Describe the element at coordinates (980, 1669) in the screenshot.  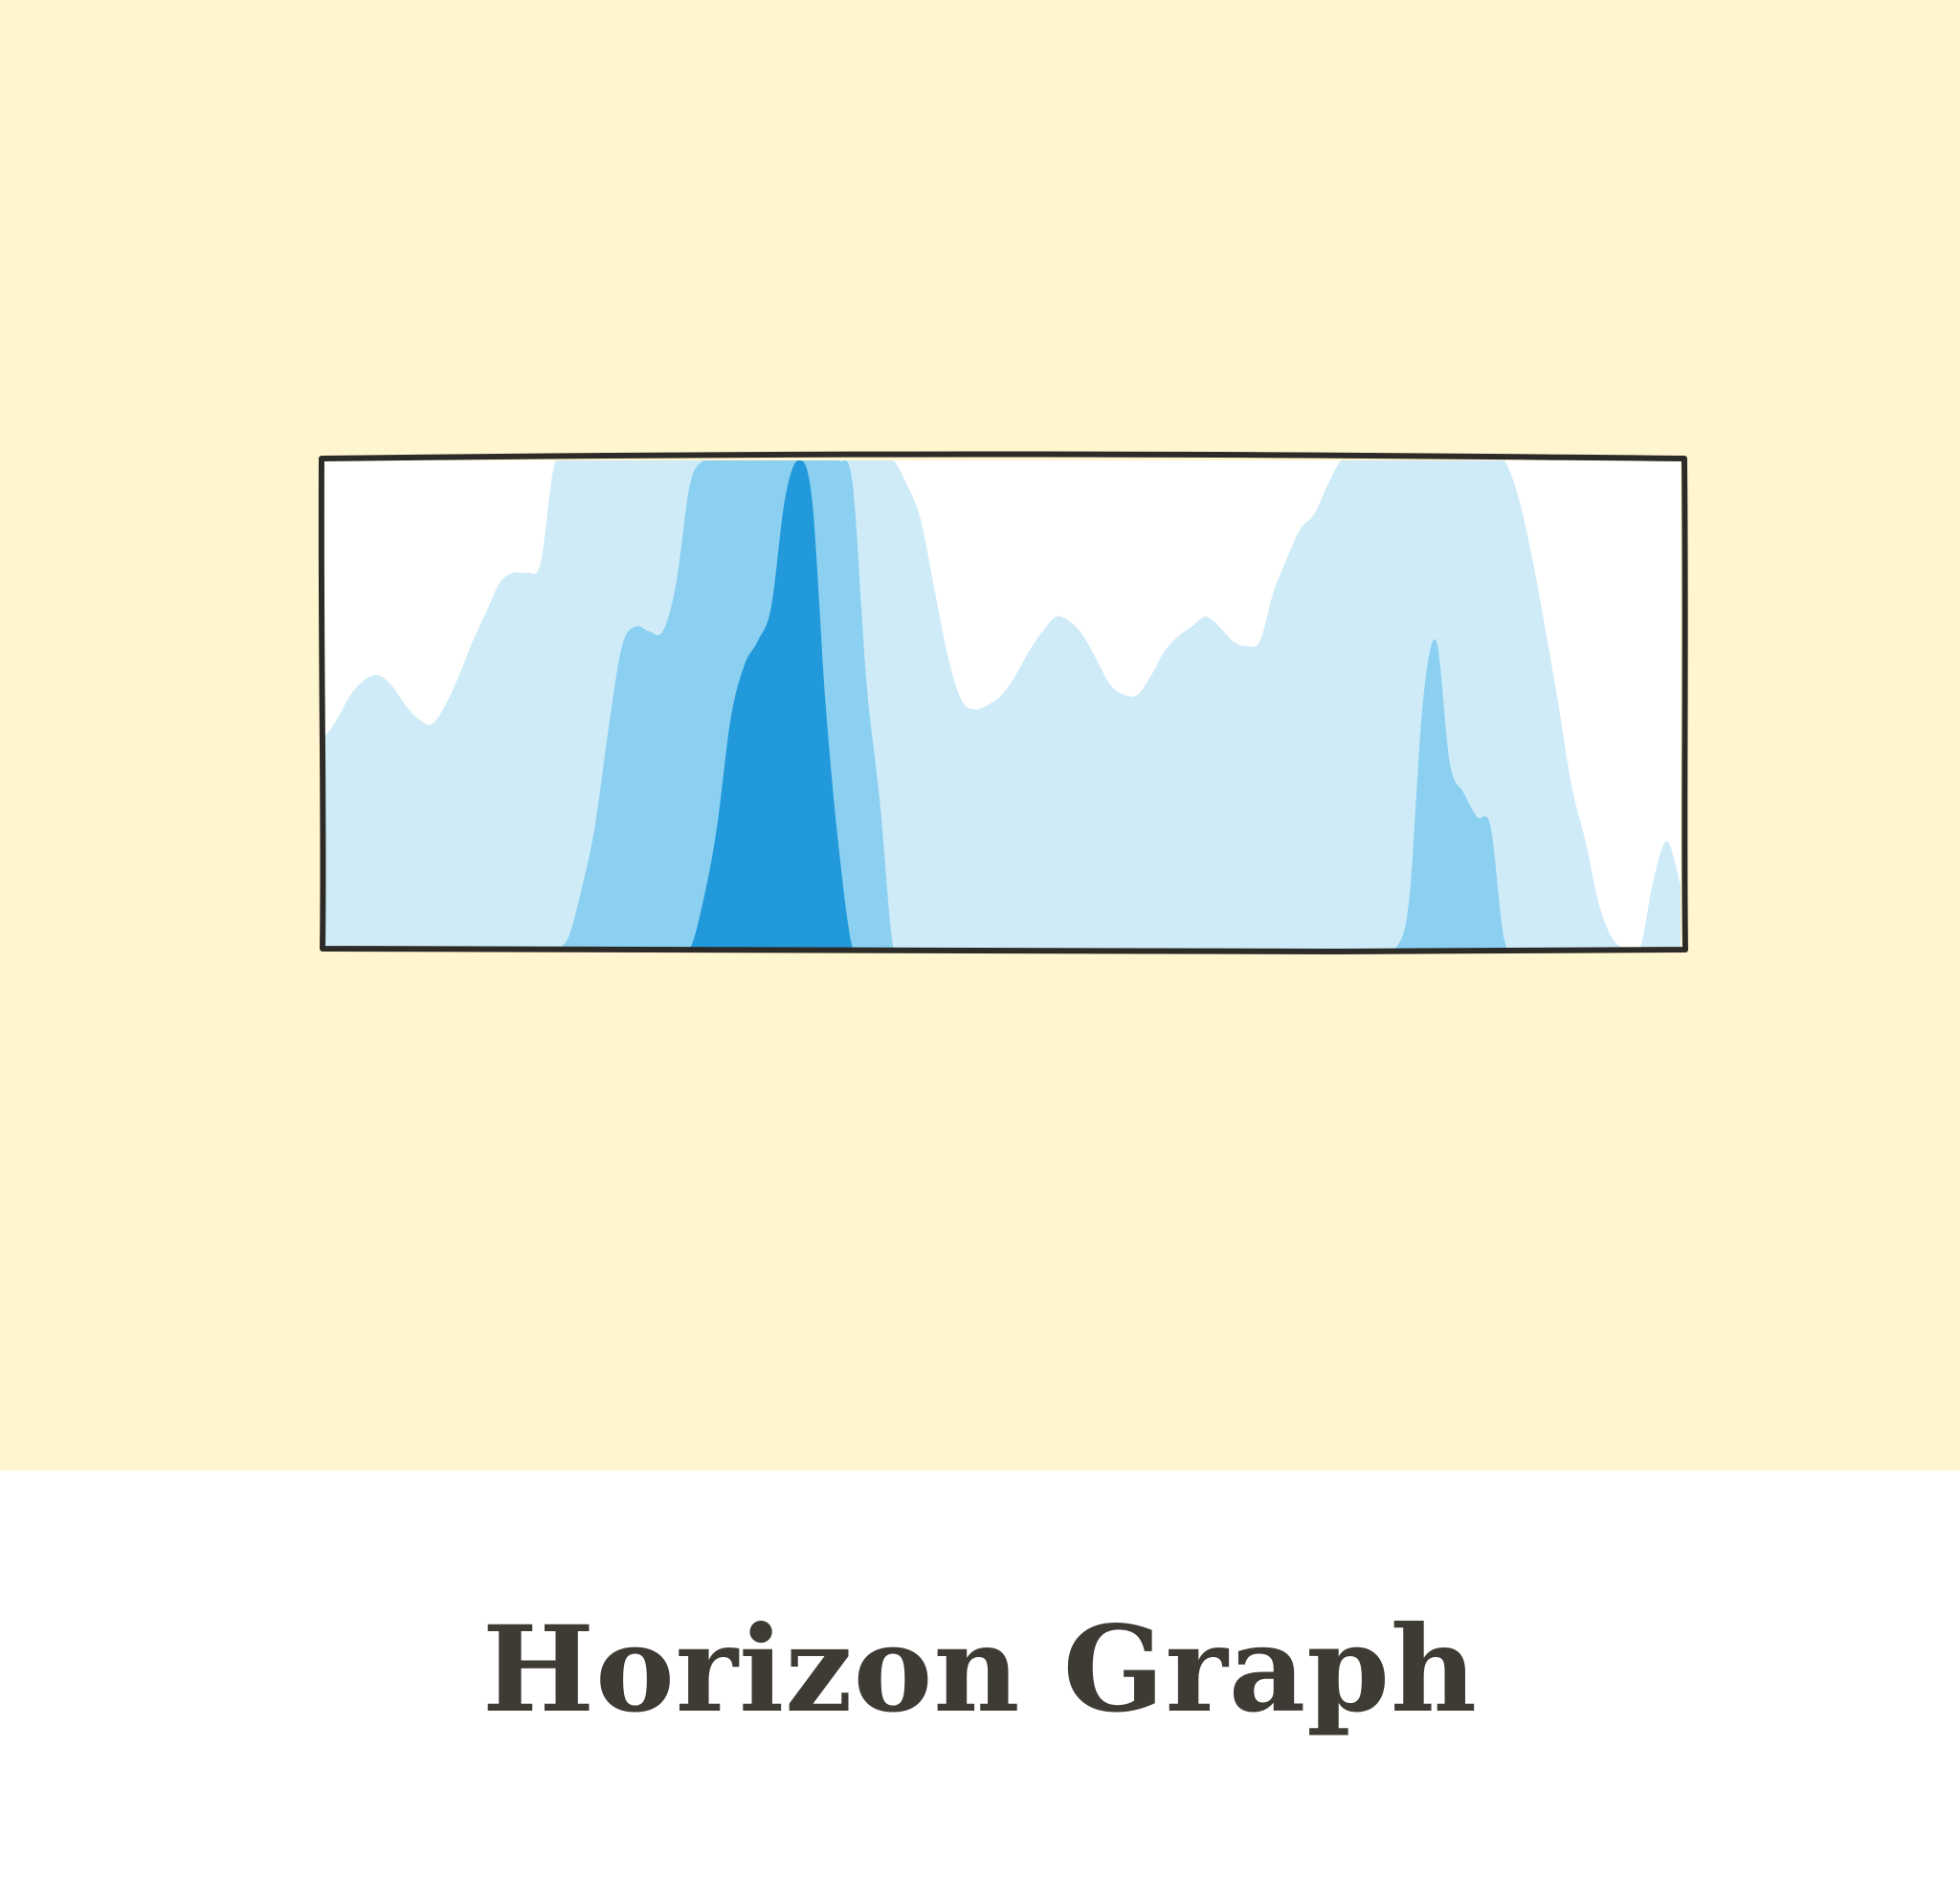
I see `chart-caption: Horizon Graph` at that location.